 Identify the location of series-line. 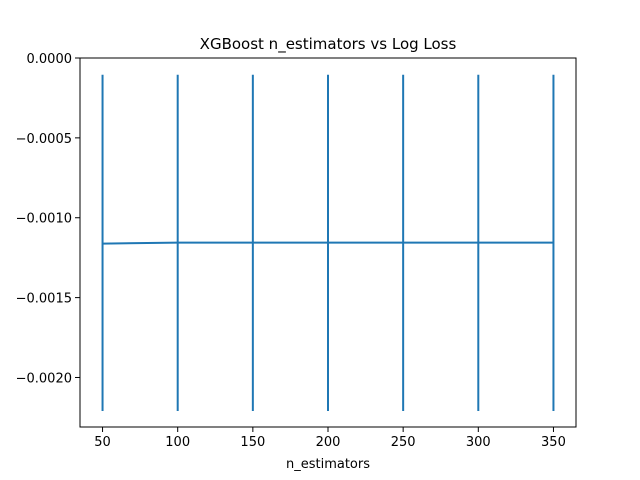
(328, 243).